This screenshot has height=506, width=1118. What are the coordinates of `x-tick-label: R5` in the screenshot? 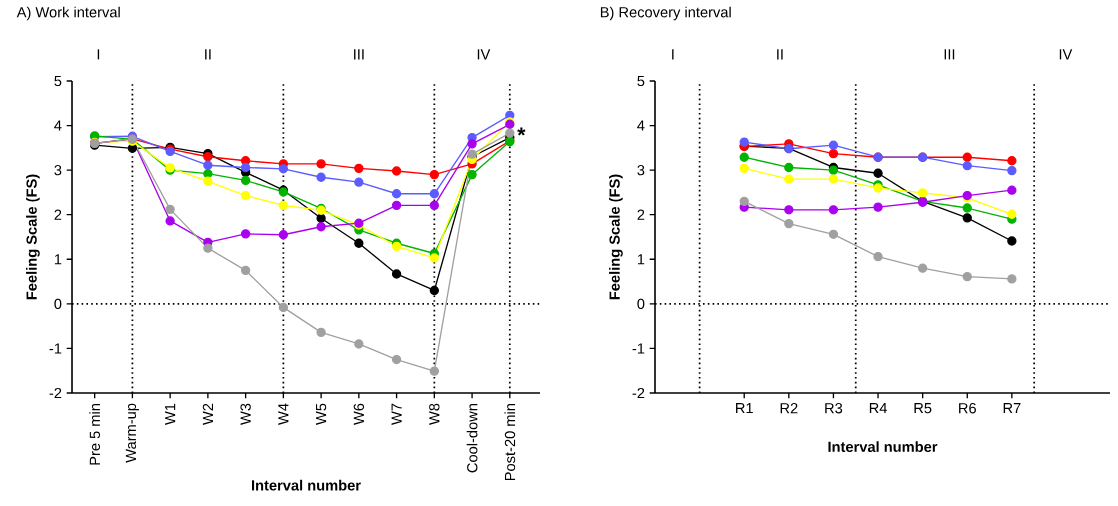 It's located at (923, 408).